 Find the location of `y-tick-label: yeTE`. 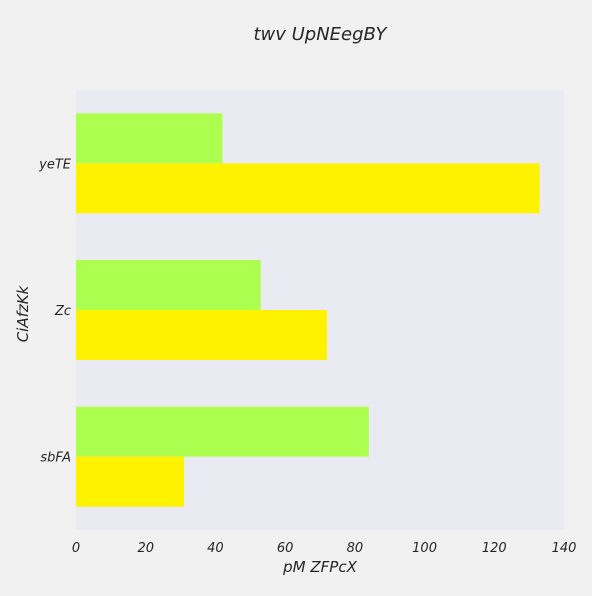

y-tick-label: yeTE is located at coordinates (55, 164).